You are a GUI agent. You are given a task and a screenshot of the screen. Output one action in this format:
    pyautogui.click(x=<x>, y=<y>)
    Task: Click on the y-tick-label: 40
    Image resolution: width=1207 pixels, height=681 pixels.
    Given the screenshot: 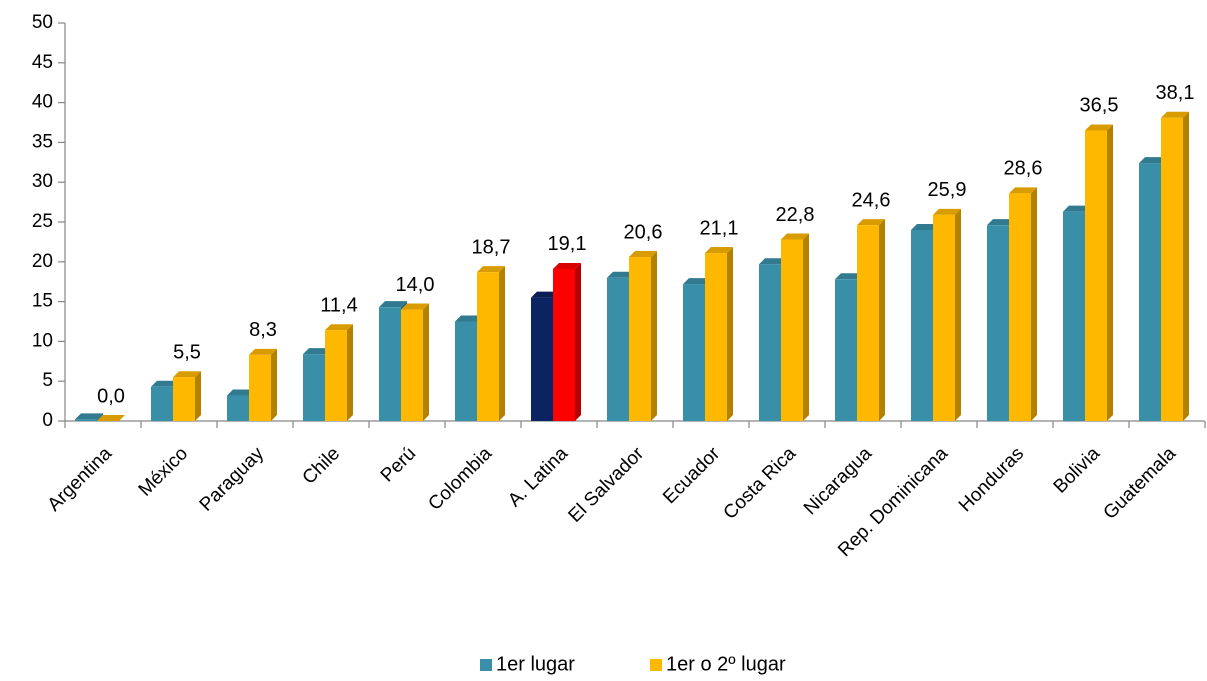 What is the action you would take?
    pyautogui.click(x=42, y=102)
    